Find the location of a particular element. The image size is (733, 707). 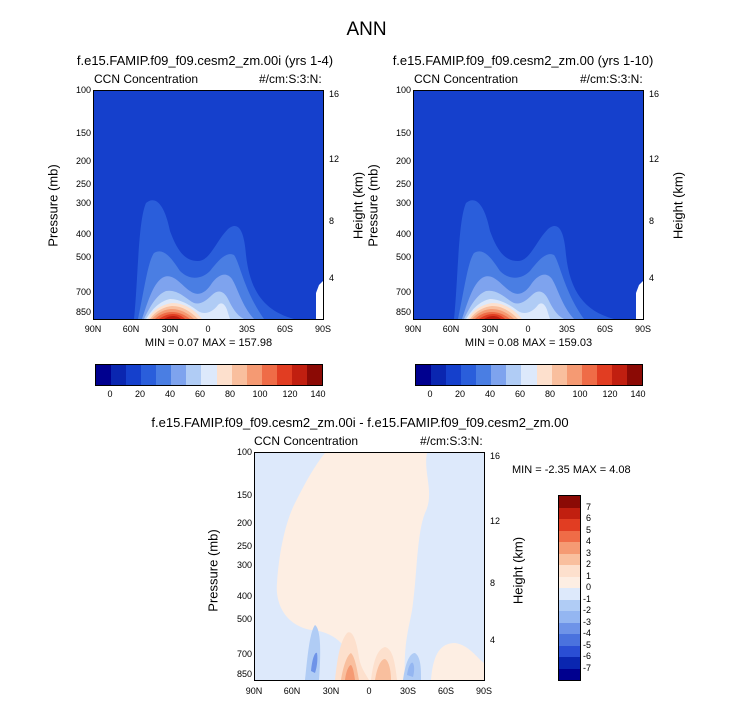

panel-2-white-gap is located at coordinates (639, 300).